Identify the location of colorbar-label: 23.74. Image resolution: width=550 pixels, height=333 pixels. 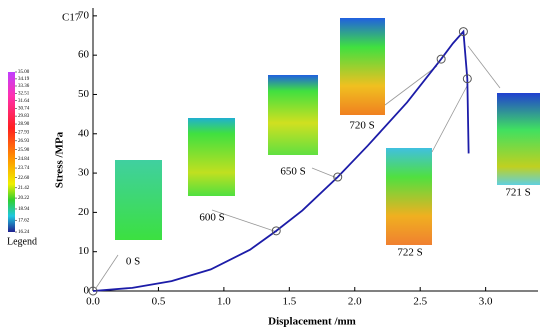
(24, 168).